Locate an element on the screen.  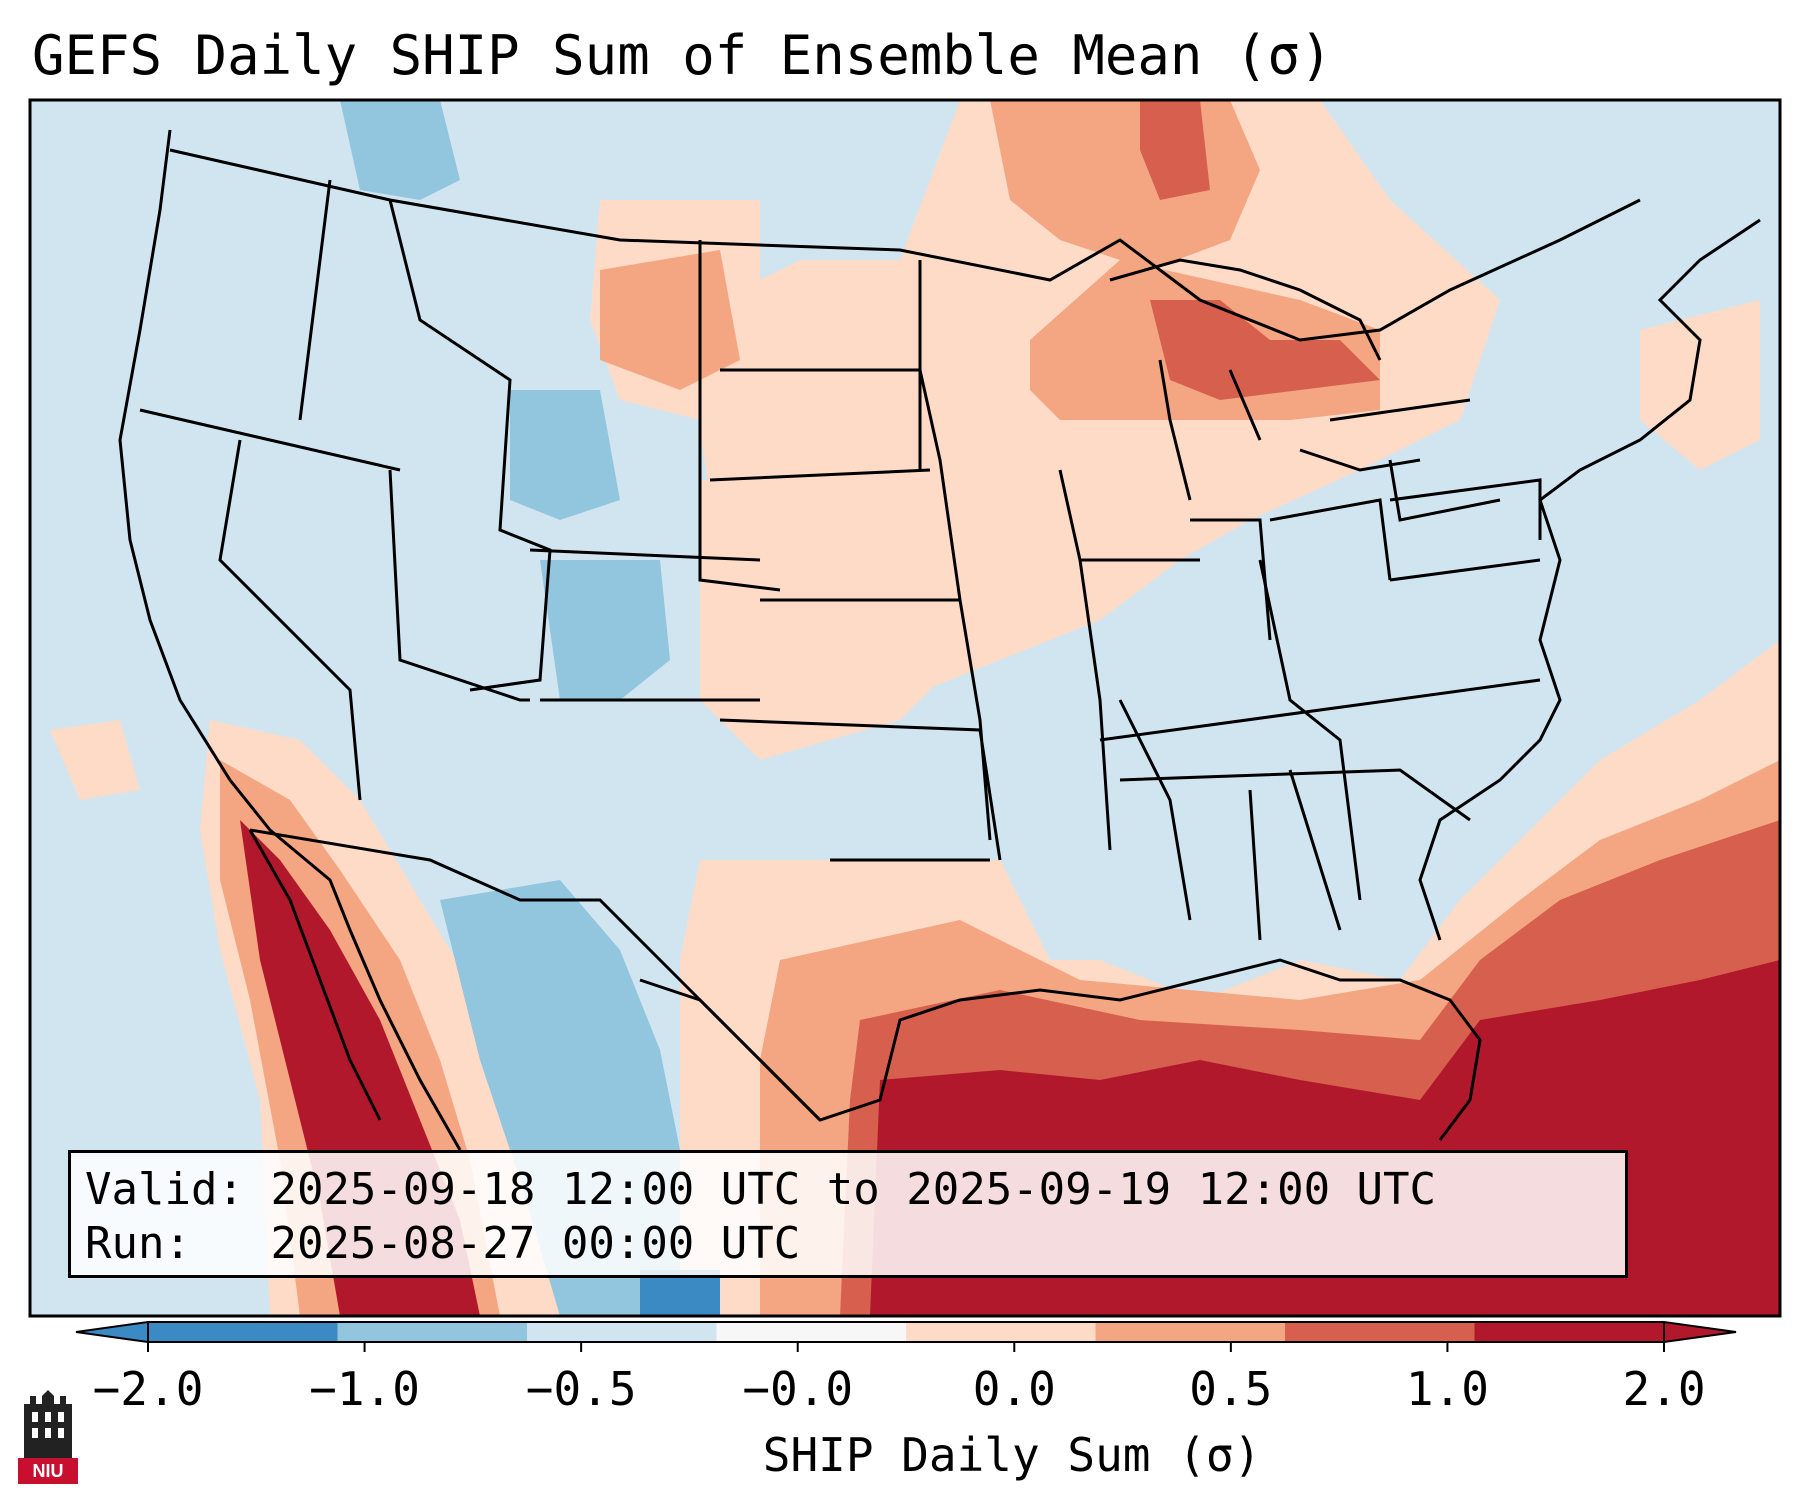
great-lakes is located at coordinates (1290, 379).